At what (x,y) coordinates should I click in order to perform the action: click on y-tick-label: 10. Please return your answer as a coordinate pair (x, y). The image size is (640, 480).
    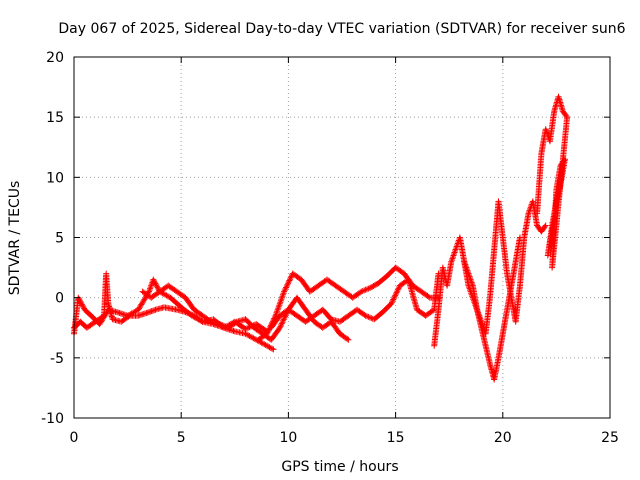
    Looking at the image, I should click on (55, 178).